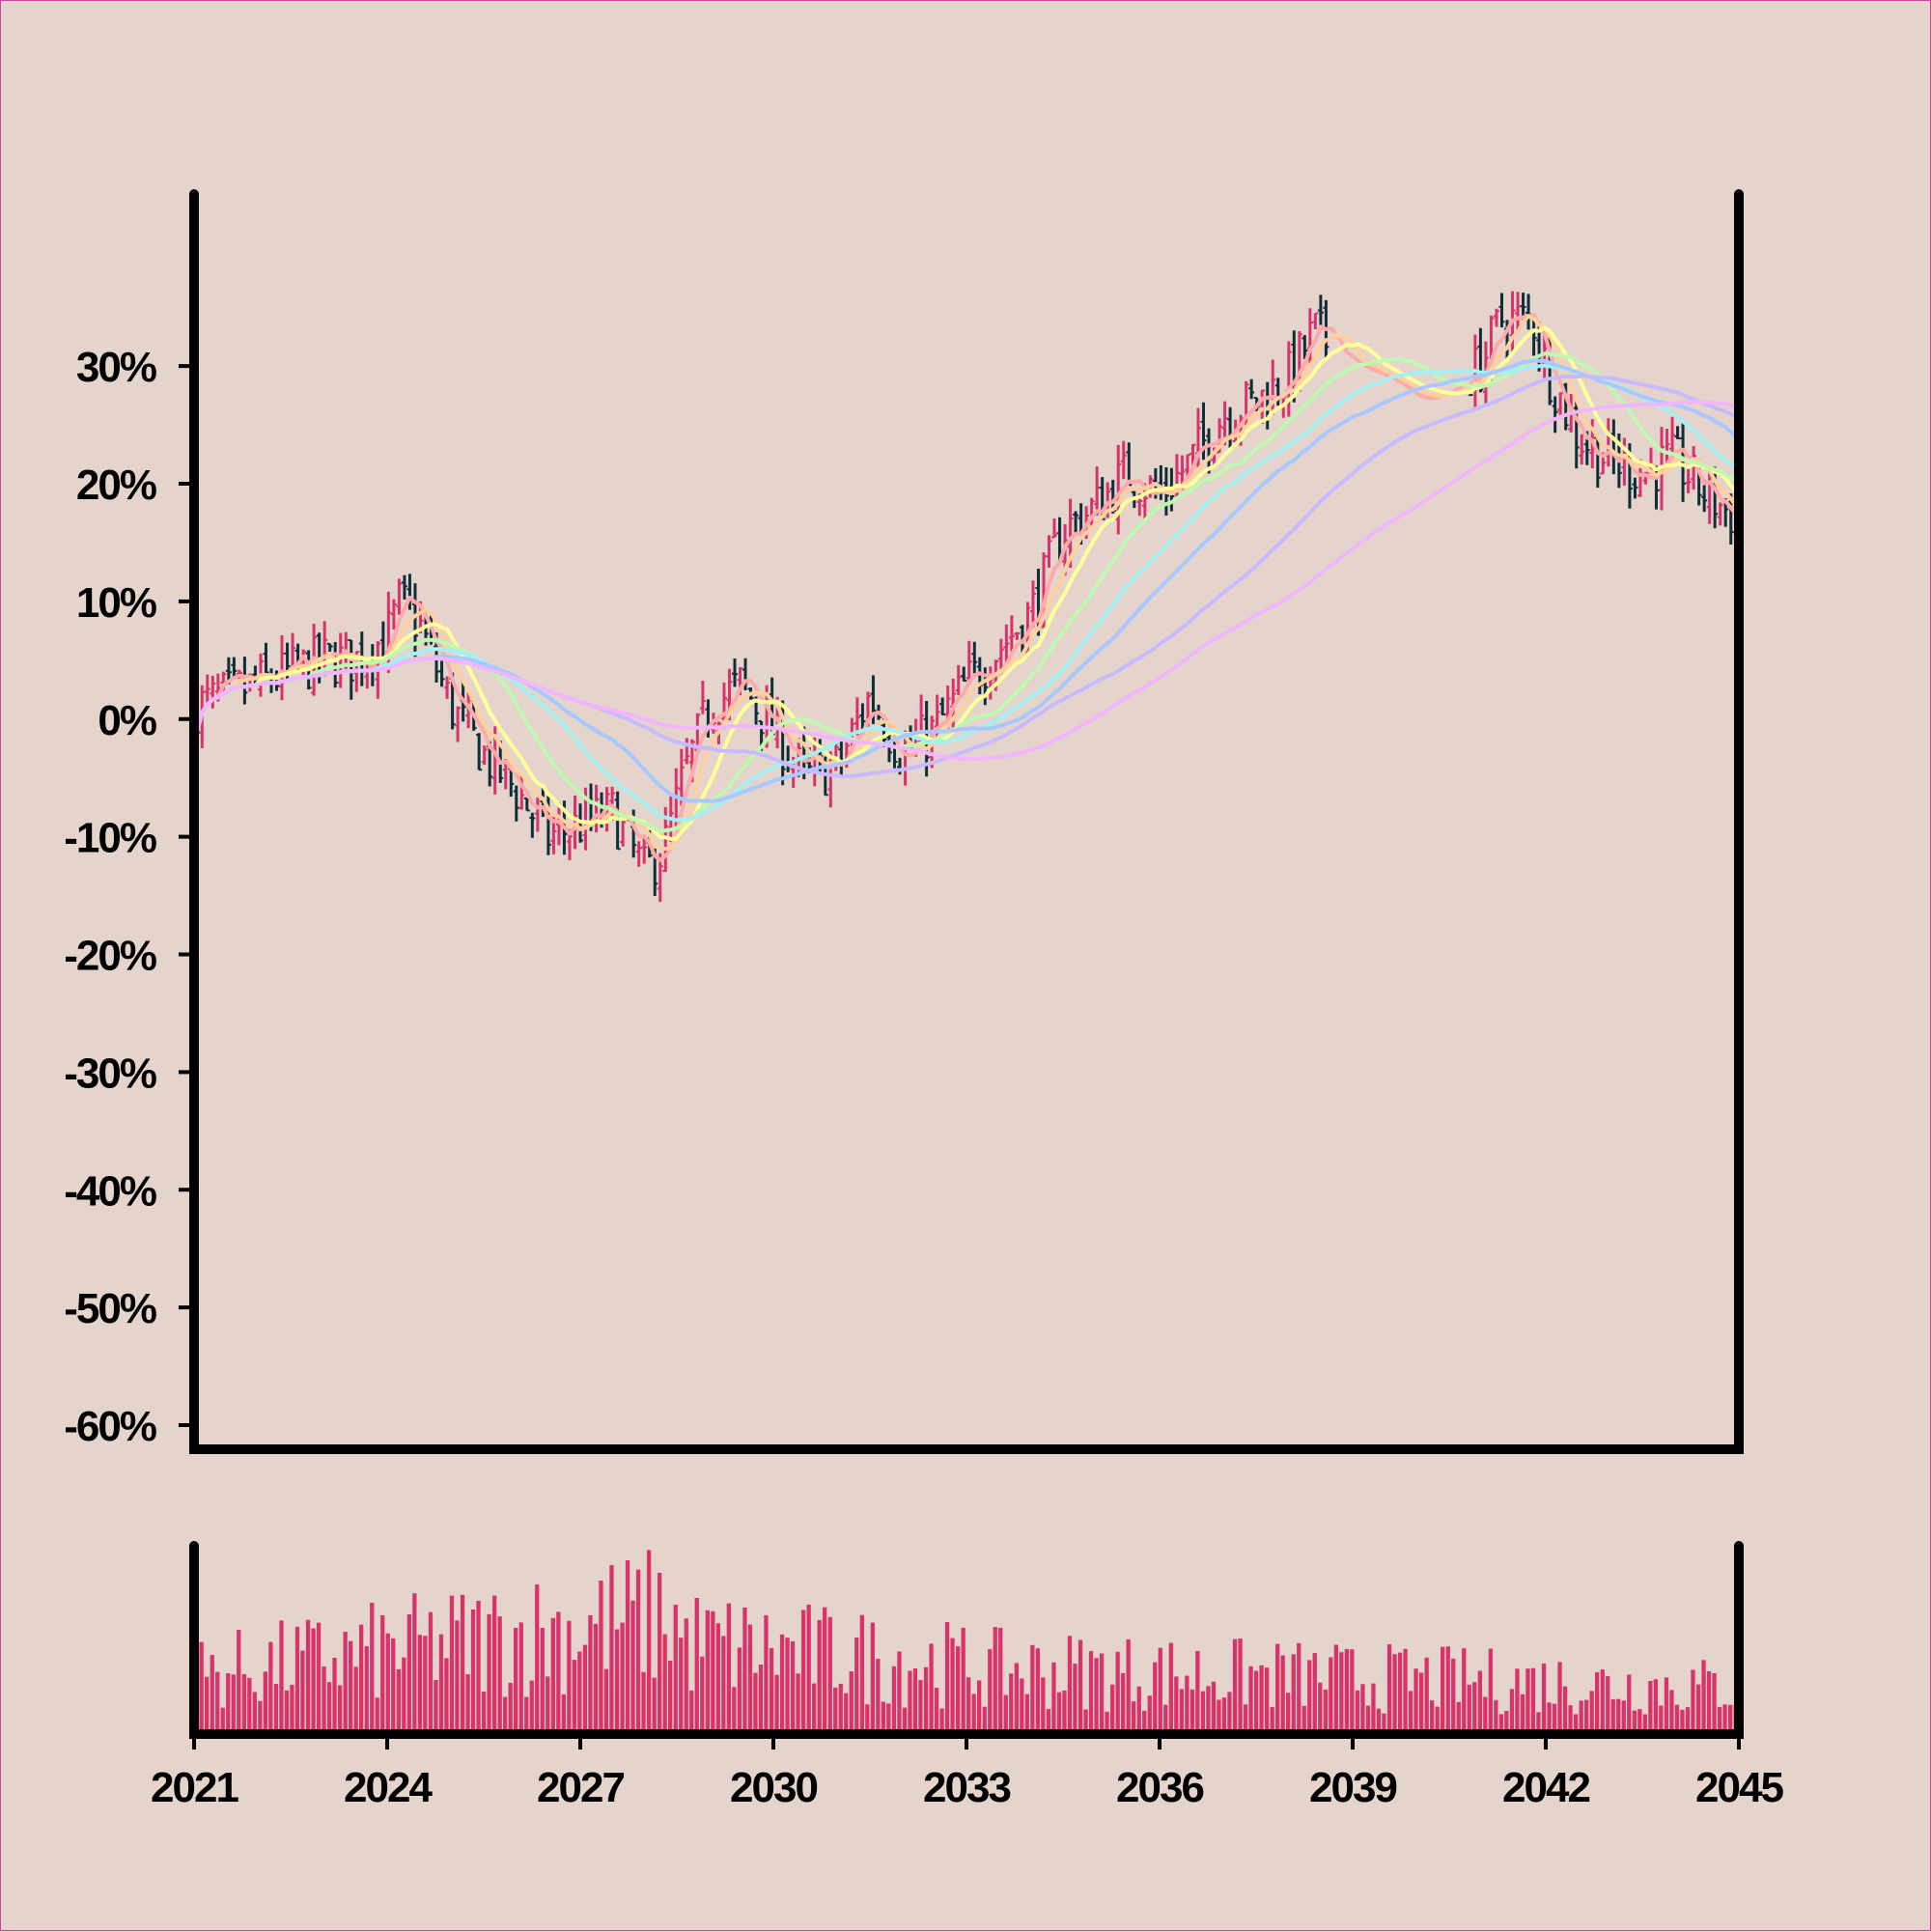 The image size is (1931, 1932). I want to click on moving-average-line, so click(966, 580).